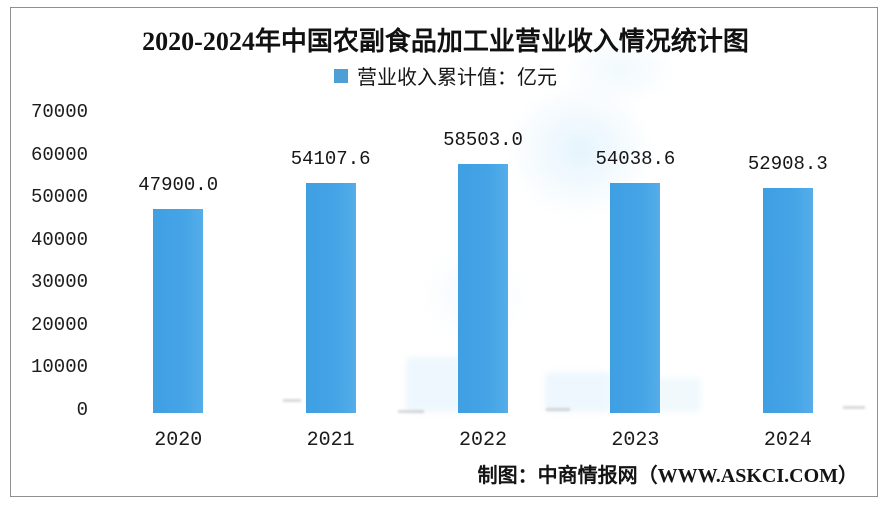 This screenshot has height=514, width=891. What do you see at coordinates (178, 440) in the screenshot?
I see `x-tick-label-2020: 2020` at bounding box center [178, 440].